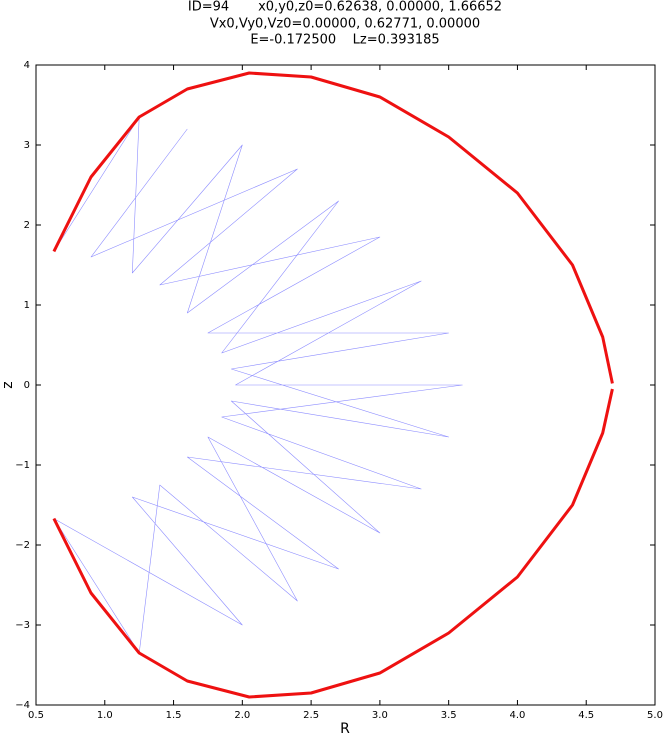  I want to click on x-tick-label: 3.0, so click(380, 715).